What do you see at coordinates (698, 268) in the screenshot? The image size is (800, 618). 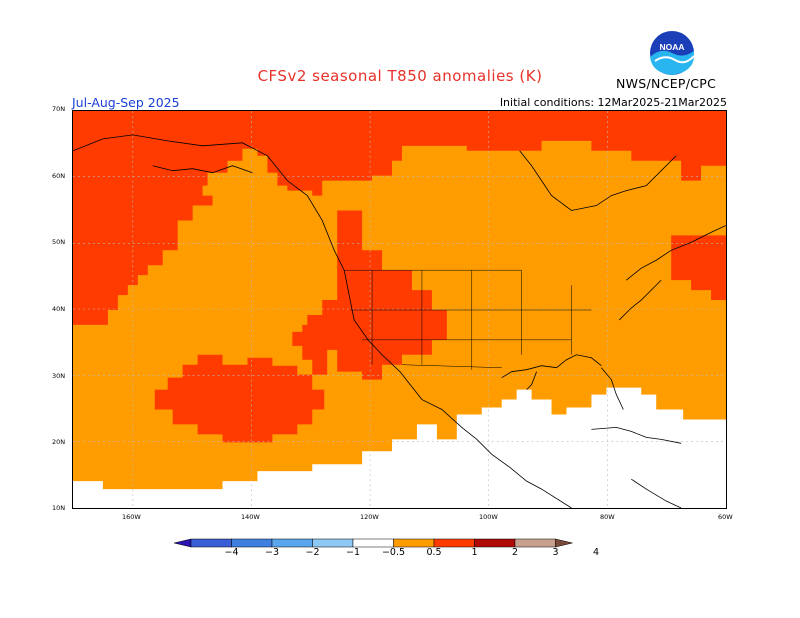 I see `anomaly-region-1-2-northeast` at bounding box center [698, 268].